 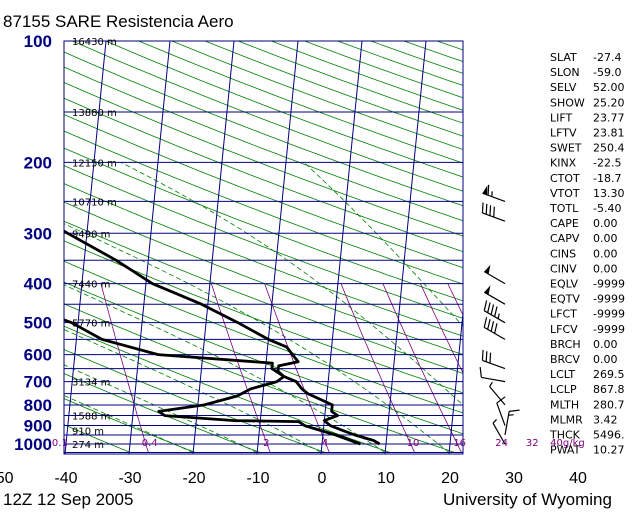 I want to click on temperature-tick-label: -10, so click(x=257, y=478).